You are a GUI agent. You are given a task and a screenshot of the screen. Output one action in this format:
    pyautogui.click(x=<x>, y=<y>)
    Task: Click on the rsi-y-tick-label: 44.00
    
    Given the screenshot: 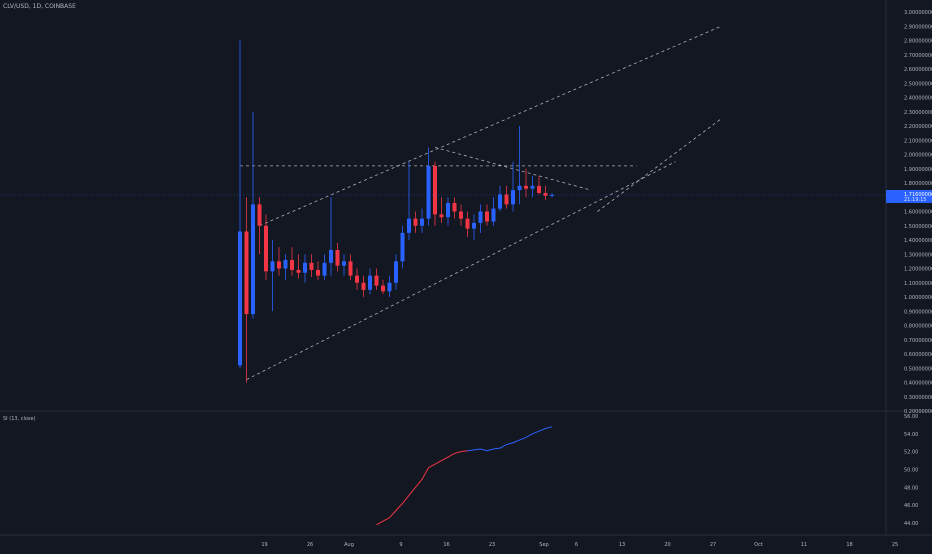 What is the action you would take?
    pyautogui.click(x=911, y=524)
    